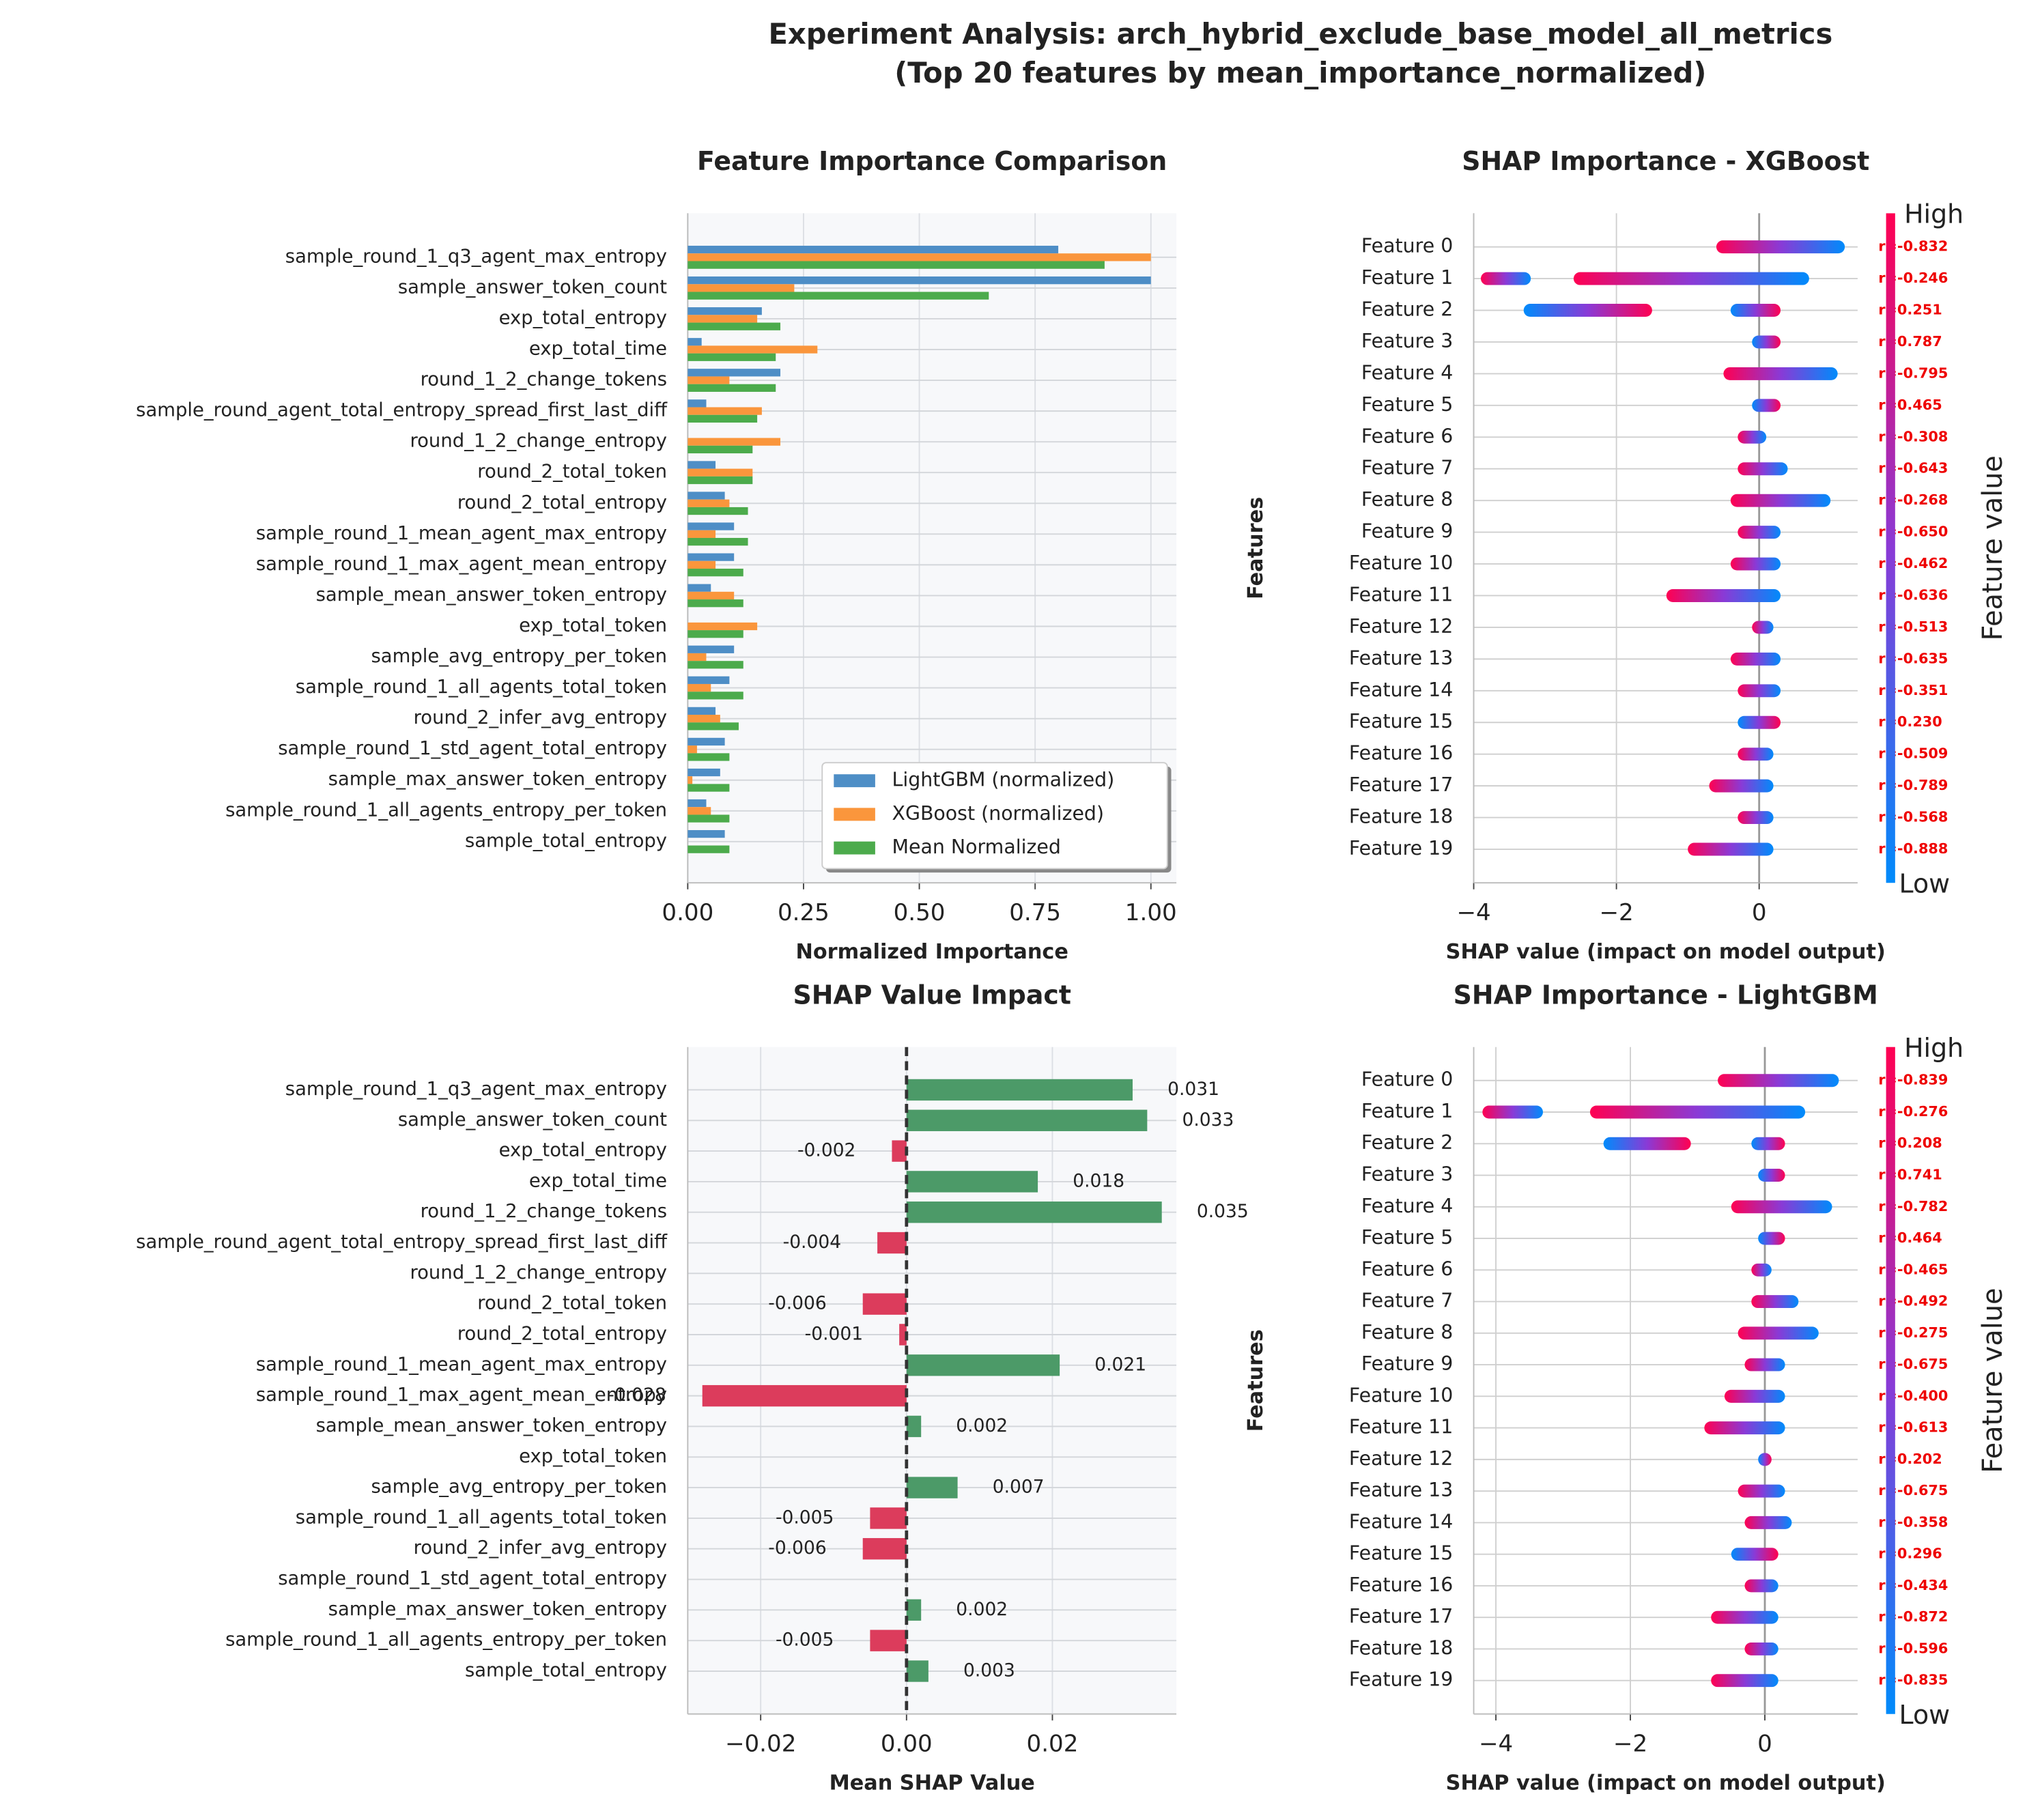  Describe the element at coordinates (1890, 548) in the screenshot. I see `colorbar` at that location.